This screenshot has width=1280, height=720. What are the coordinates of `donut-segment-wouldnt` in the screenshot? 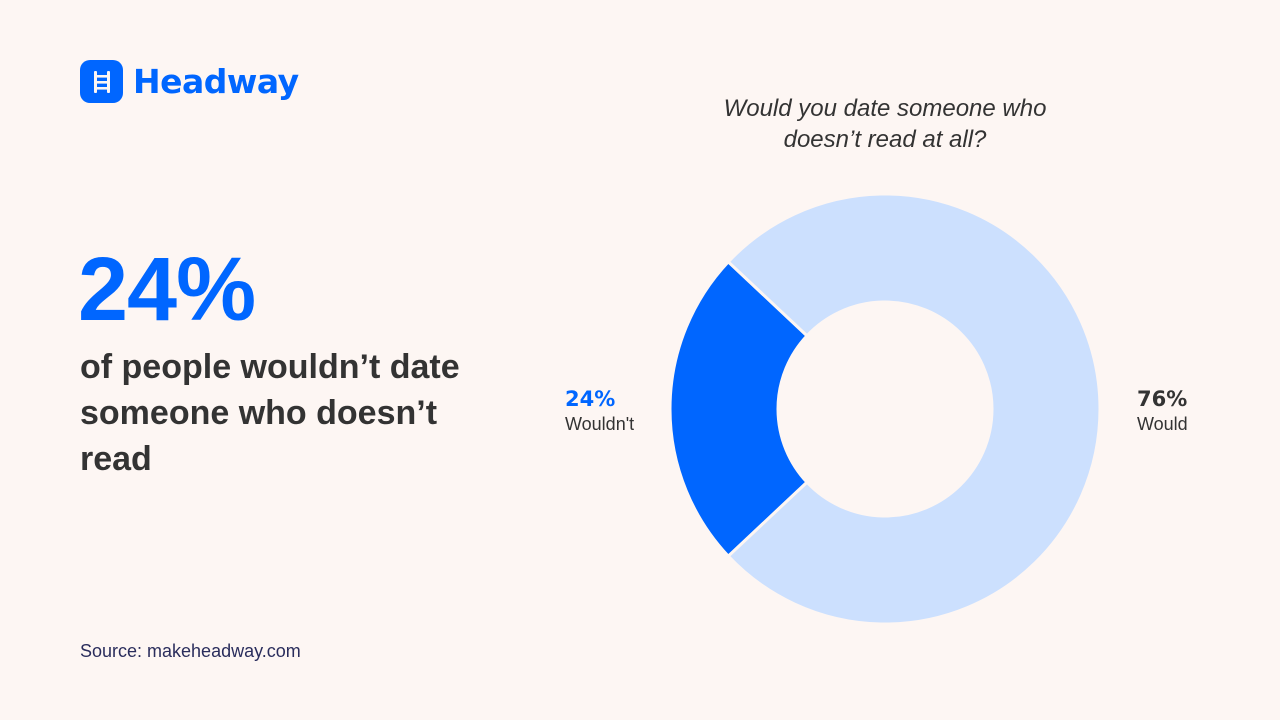 It's located at (738, 409).